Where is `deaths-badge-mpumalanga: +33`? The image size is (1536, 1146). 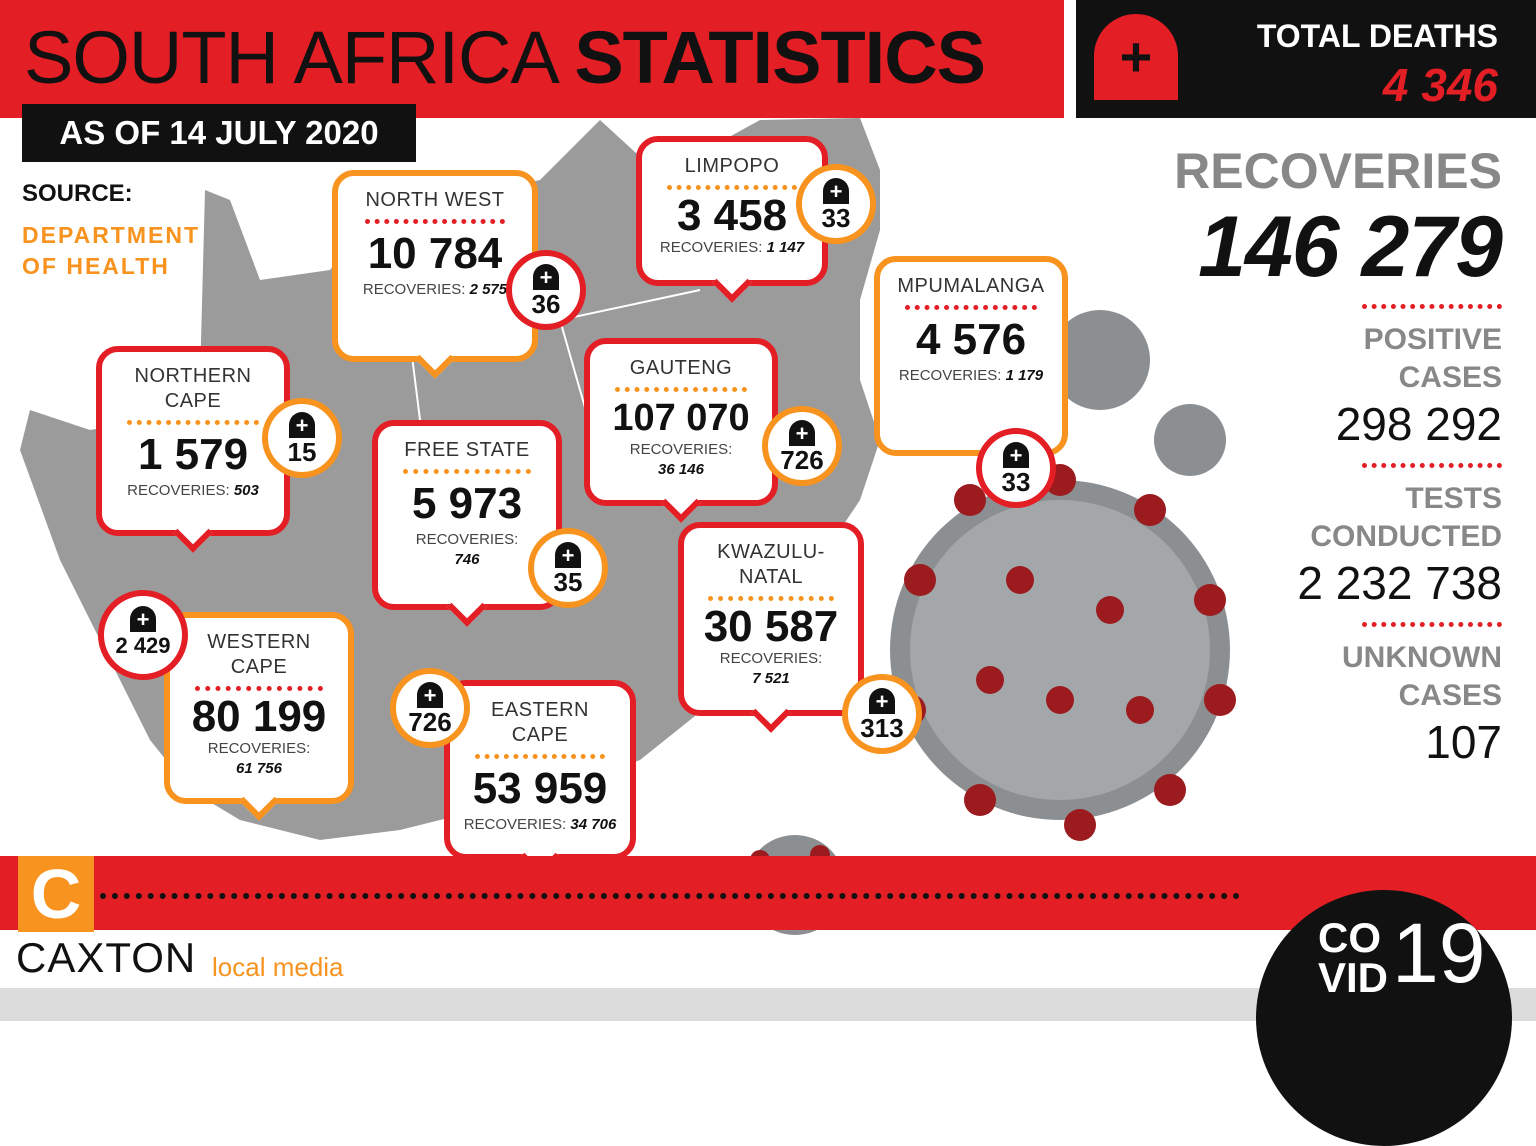
deaths-badge-mpumalanga: +33 is located at coordinates (1016, 468).